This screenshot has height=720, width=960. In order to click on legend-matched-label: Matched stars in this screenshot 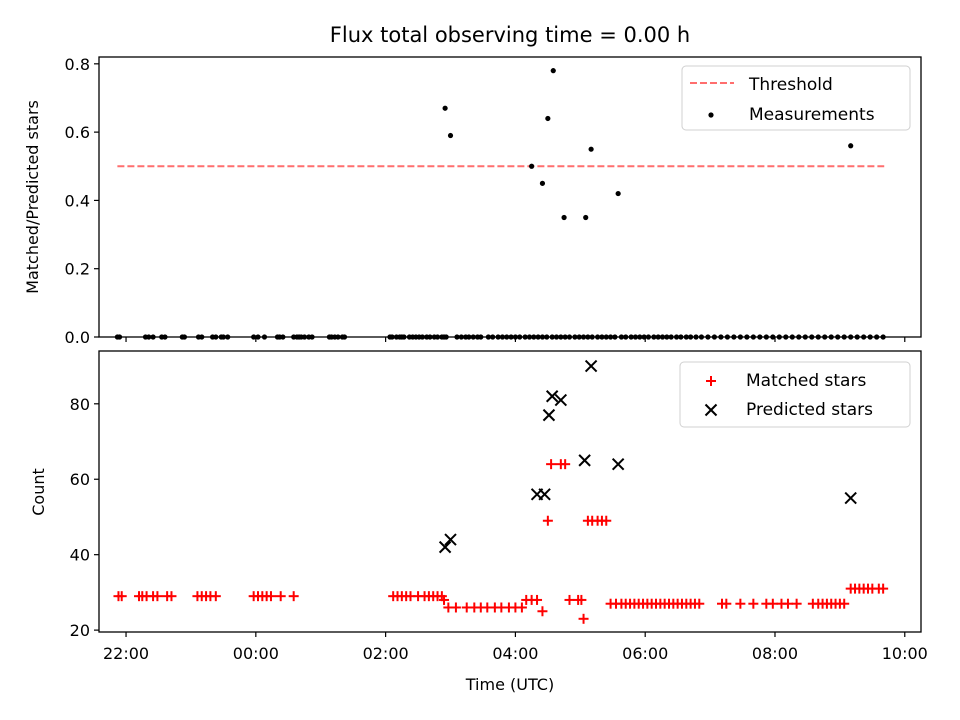, I will do `click(806, 381)`.